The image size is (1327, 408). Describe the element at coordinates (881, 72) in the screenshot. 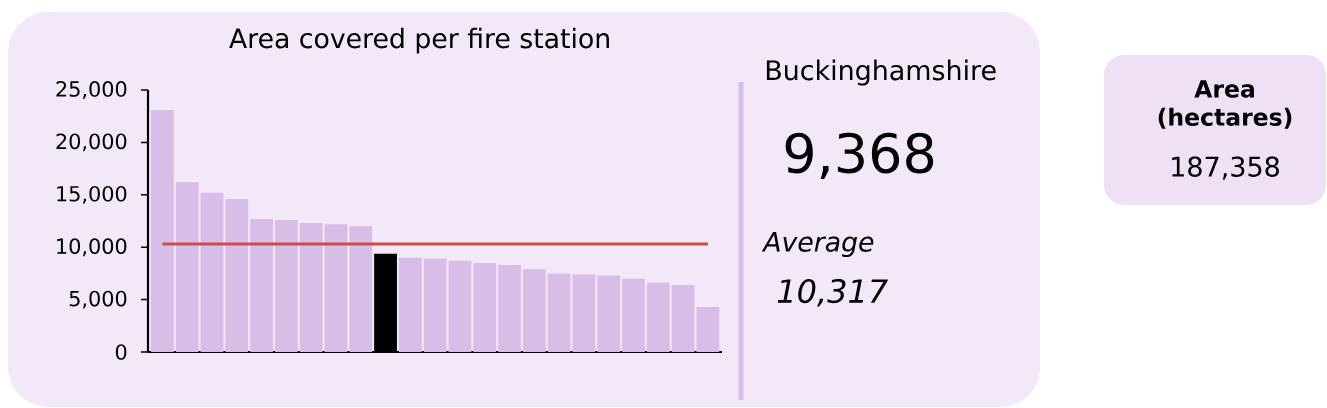

I see `text: Buckinghamshire` at that location.